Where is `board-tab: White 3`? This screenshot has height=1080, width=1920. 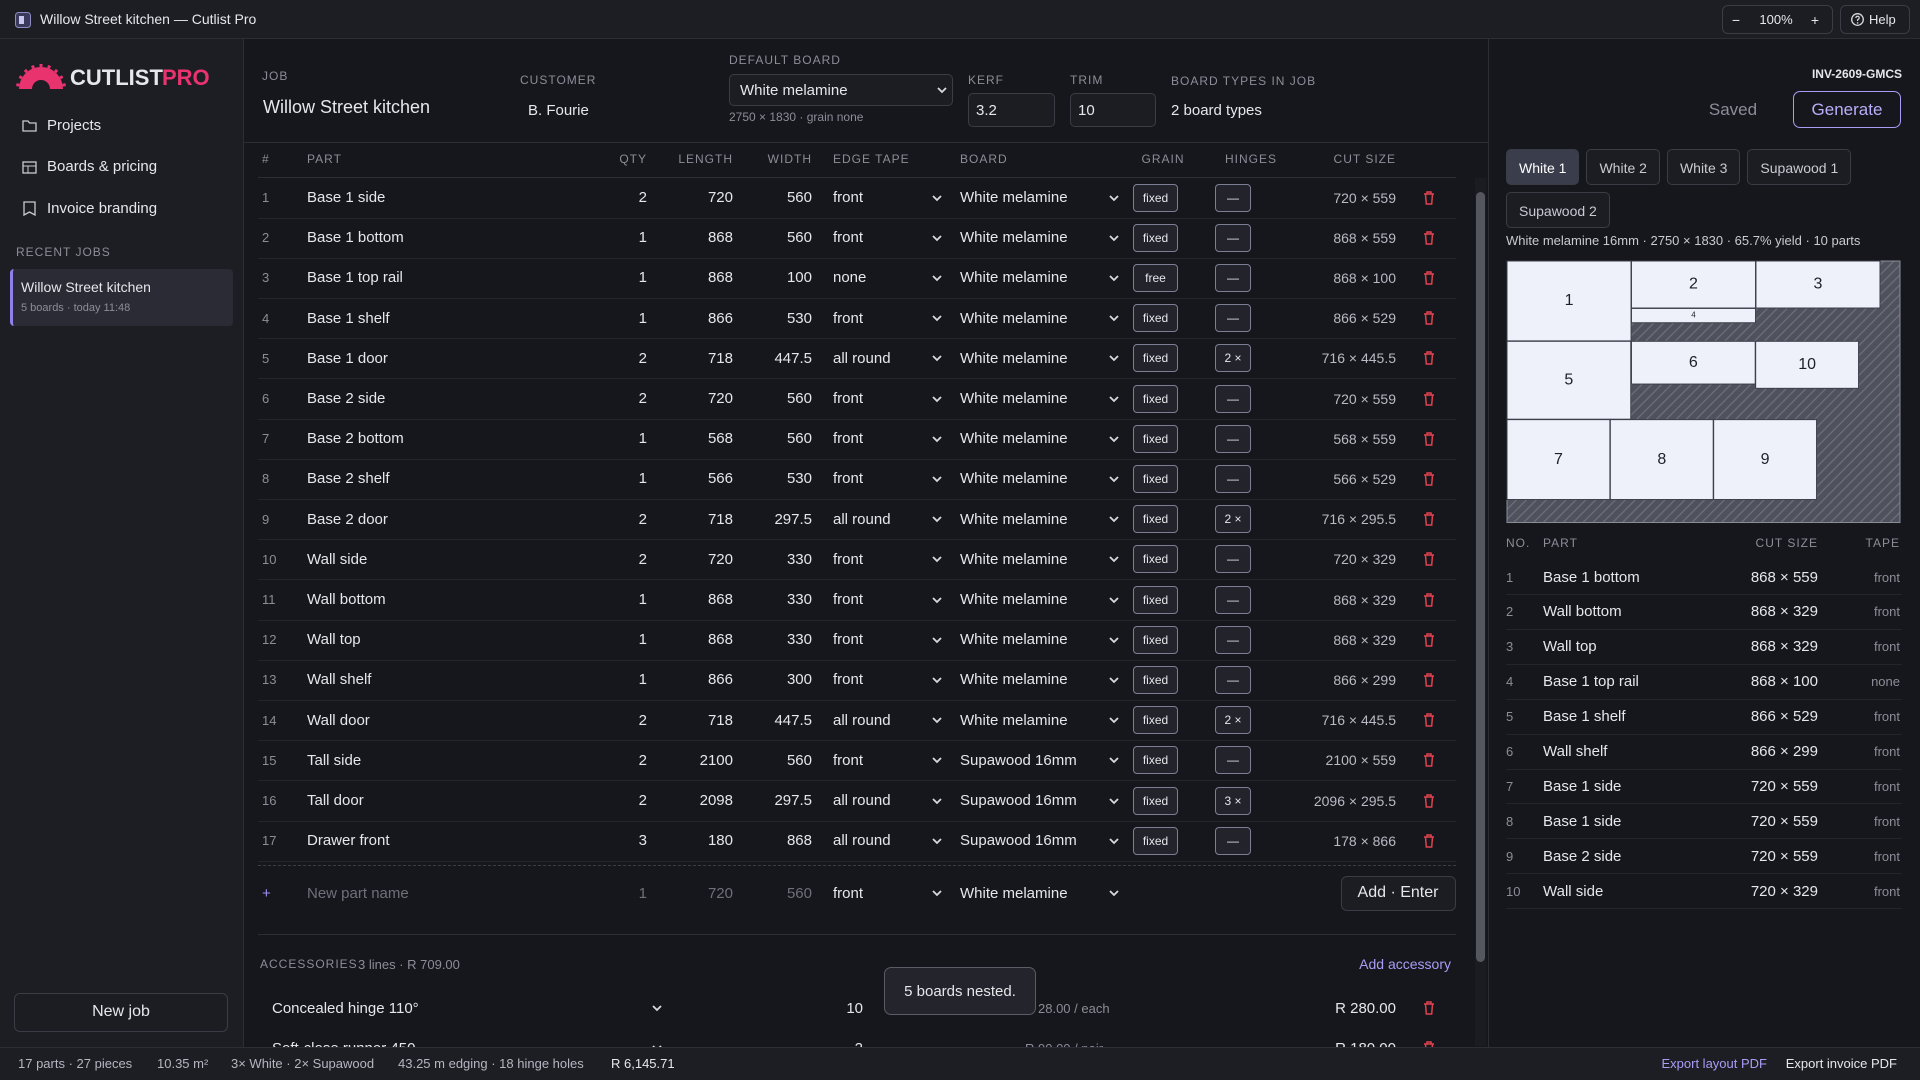
board-tab: White 3 is located at coordinates (1703, 167).